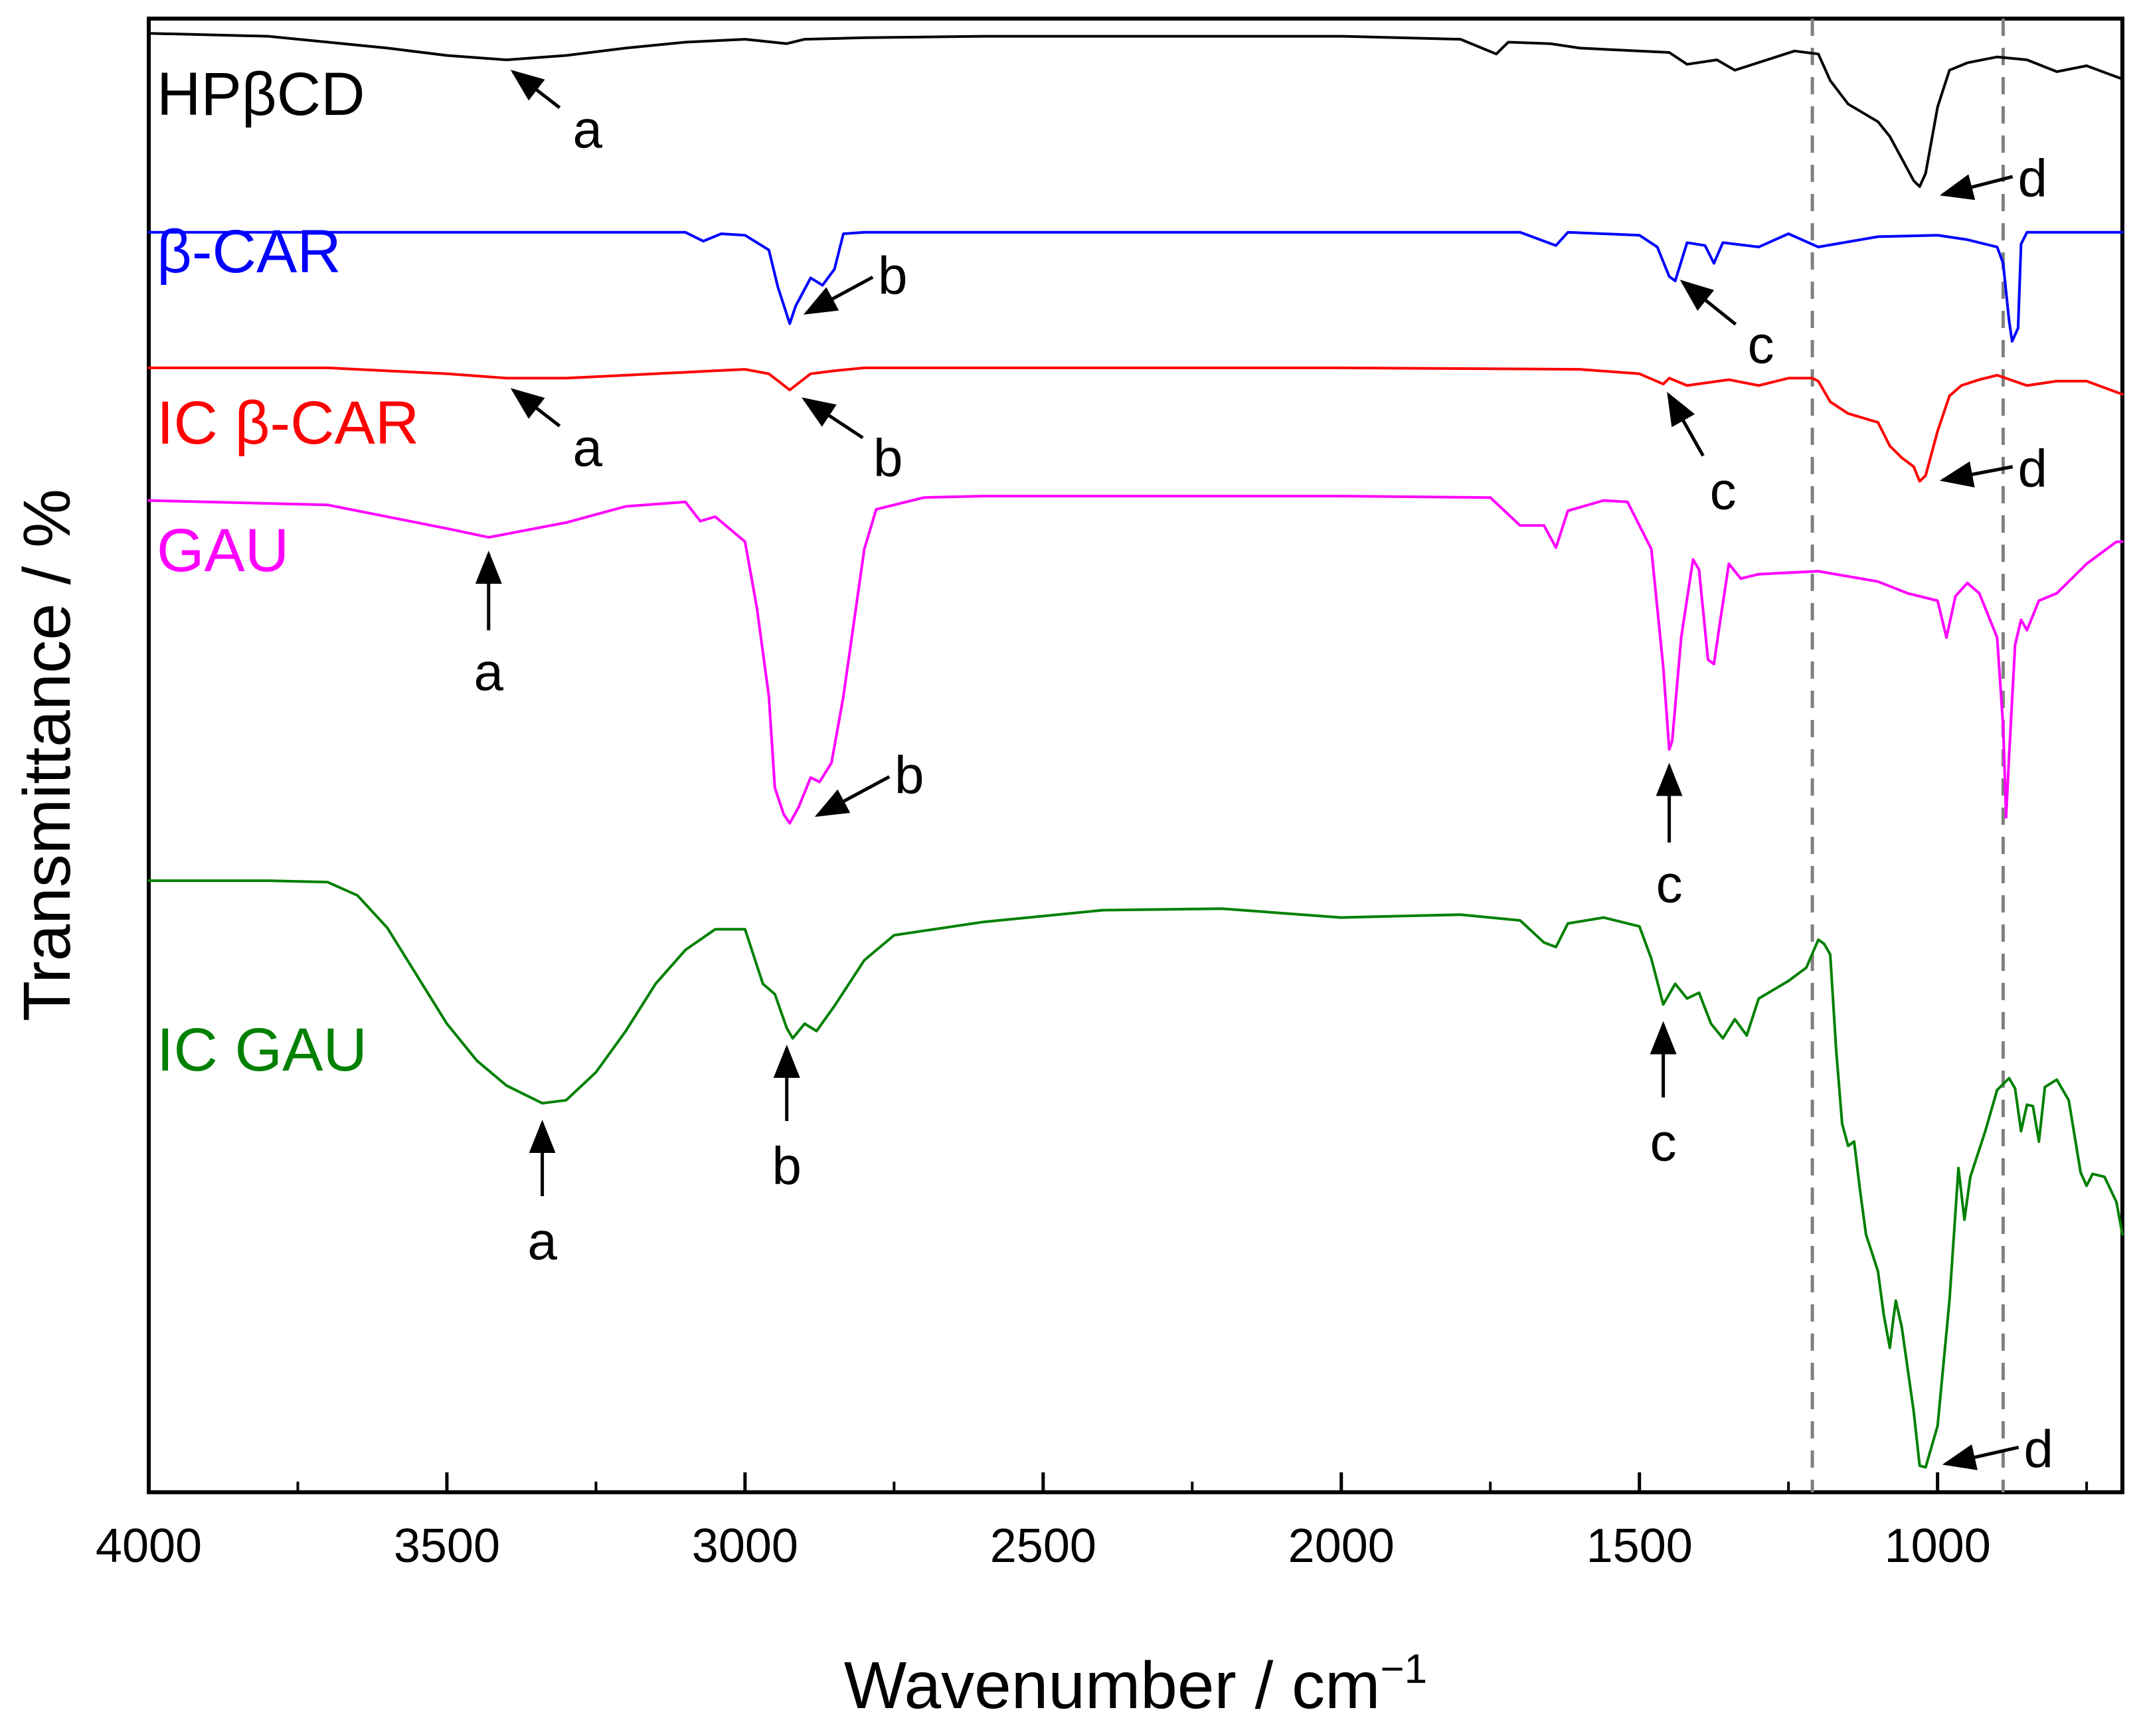 The image size is (2139, 1736). What do you see at coordinates (745, 1546) in the screenshot?
I see `x-tick-label-3000: 3000` at bounding box center [745, 1546].